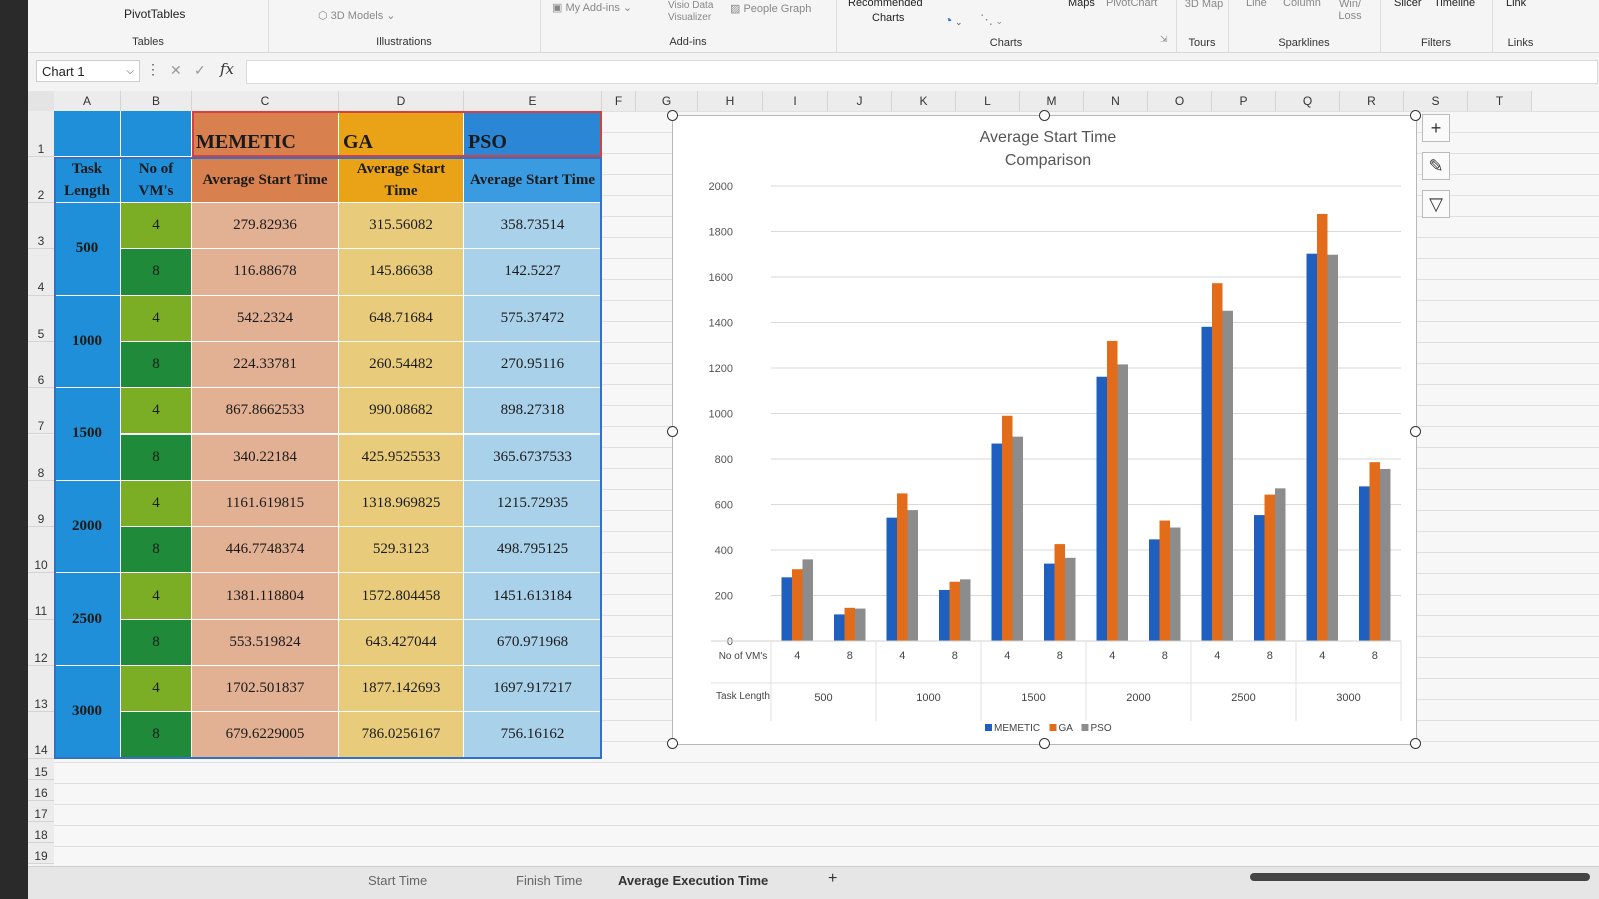 This screenshot has width=1599, height=899. Describe the element at coordinates (1350, 11) in the screenshot. I see `win-loss-sparkline-button: Win/ Loss` at that location.